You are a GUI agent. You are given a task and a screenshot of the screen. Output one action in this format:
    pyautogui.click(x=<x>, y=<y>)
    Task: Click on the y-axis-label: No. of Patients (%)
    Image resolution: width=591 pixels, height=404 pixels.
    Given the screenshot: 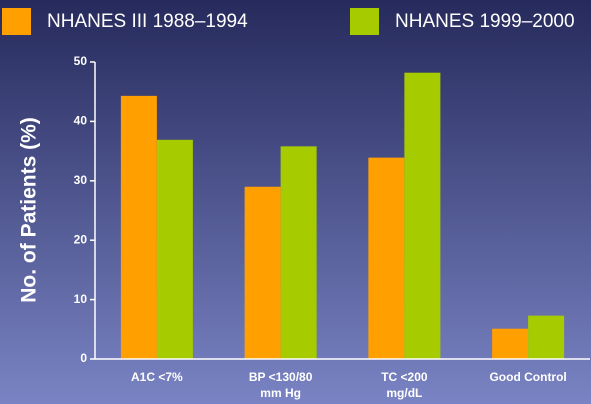 What is the action you would take?
    pyautogui.click(x=29, y=210)
    